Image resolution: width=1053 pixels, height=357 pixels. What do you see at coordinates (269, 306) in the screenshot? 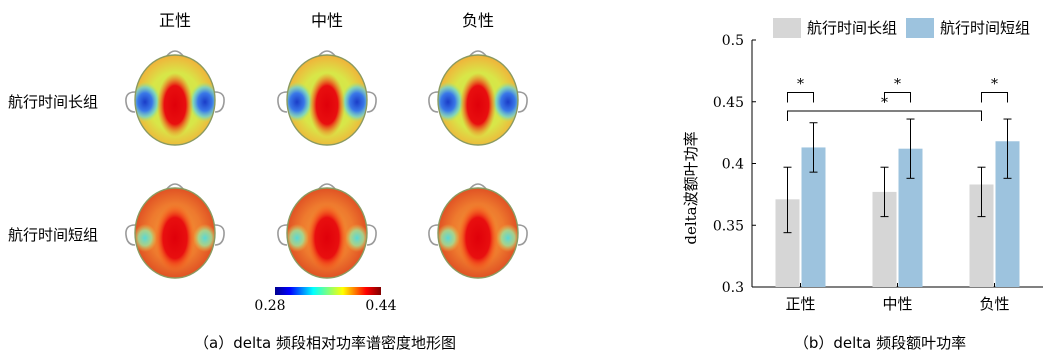
I see `colorbar-min-label: 0.28` at bounding box center [269, 306].